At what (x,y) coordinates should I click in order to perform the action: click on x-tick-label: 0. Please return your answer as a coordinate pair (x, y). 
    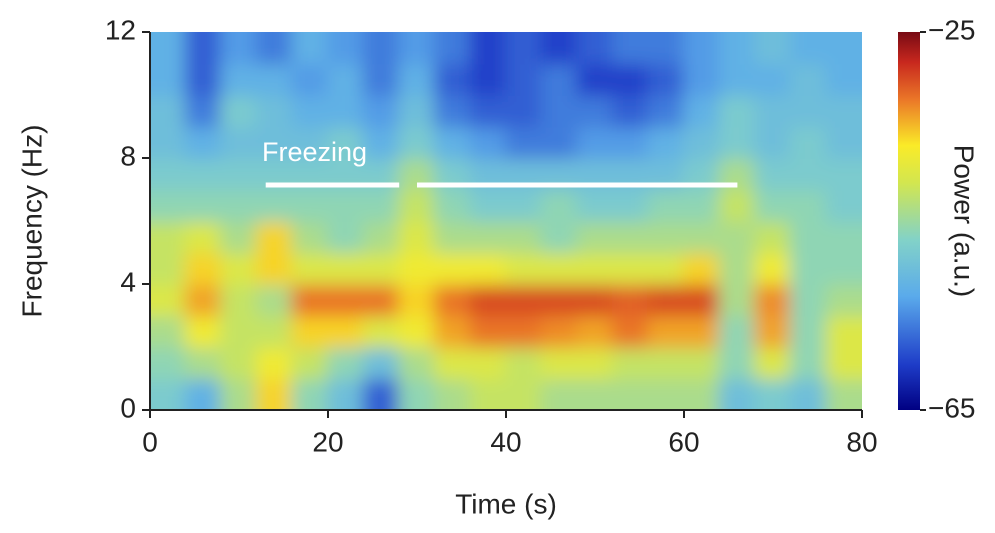
    Looking at the image, I should click on (150, 441).